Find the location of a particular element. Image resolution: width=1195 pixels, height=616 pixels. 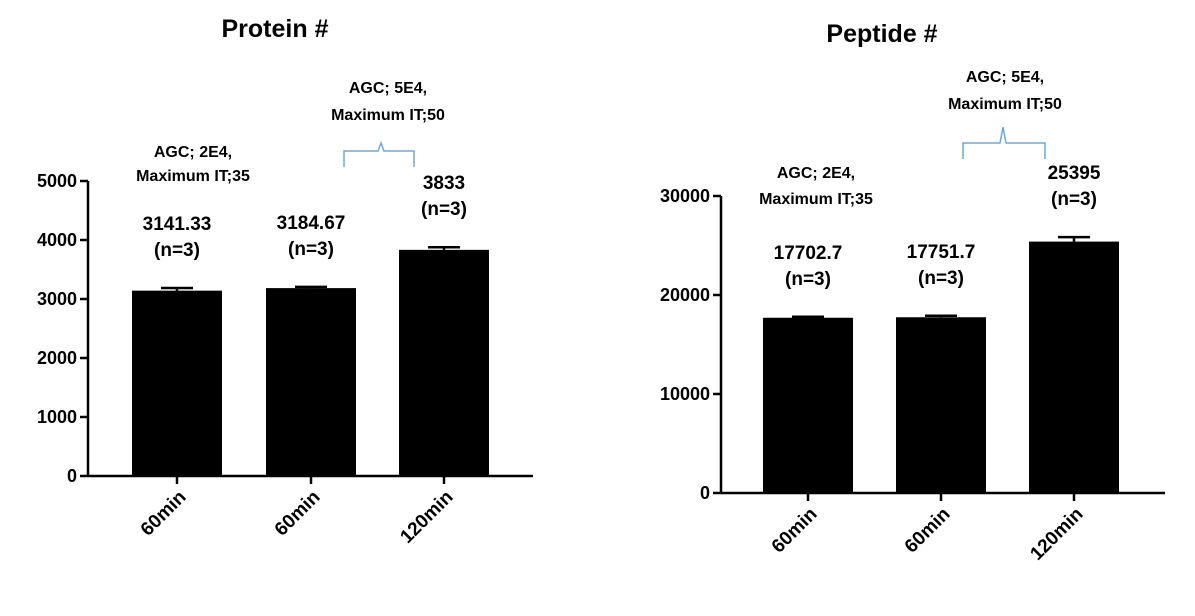

protein-chart-title: Protein # is located at coordinates (275, 29).